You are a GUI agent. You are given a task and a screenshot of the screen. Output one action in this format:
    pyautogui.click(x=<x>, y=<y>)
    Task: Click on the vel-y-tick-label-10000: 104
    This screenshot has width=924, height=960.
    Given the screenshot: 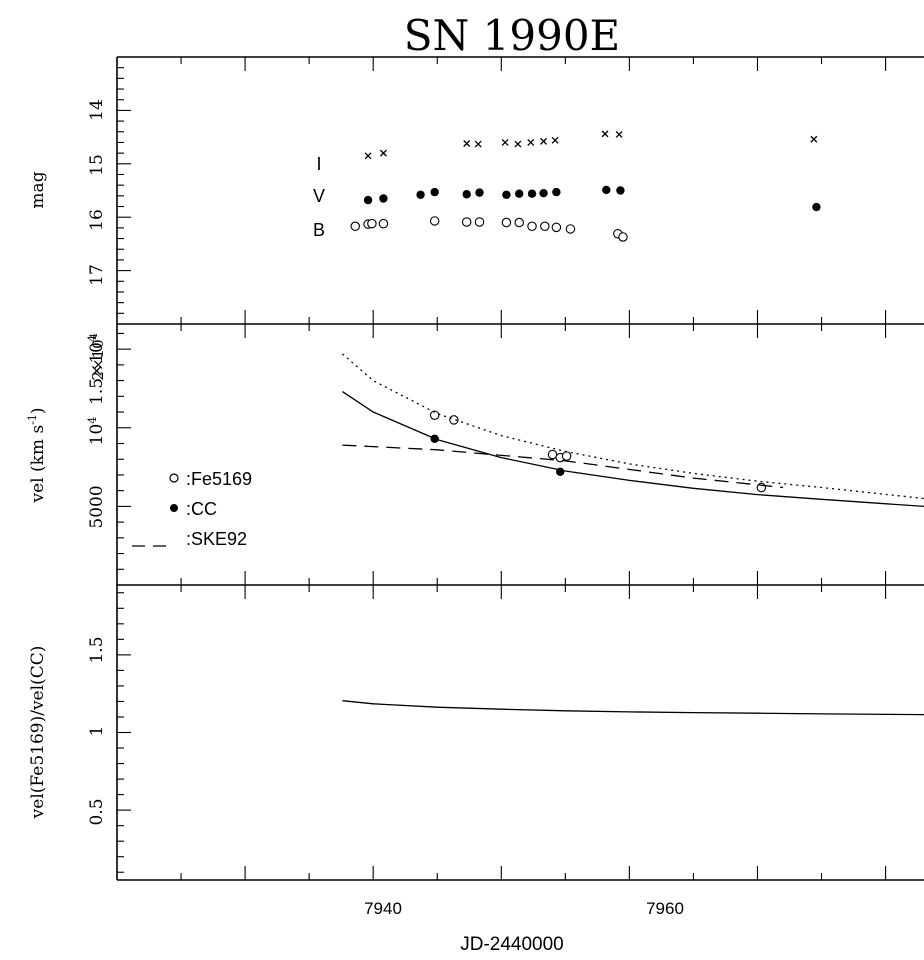 What is the action you would take?
    pyautogui.click(x=96, y=431)
    